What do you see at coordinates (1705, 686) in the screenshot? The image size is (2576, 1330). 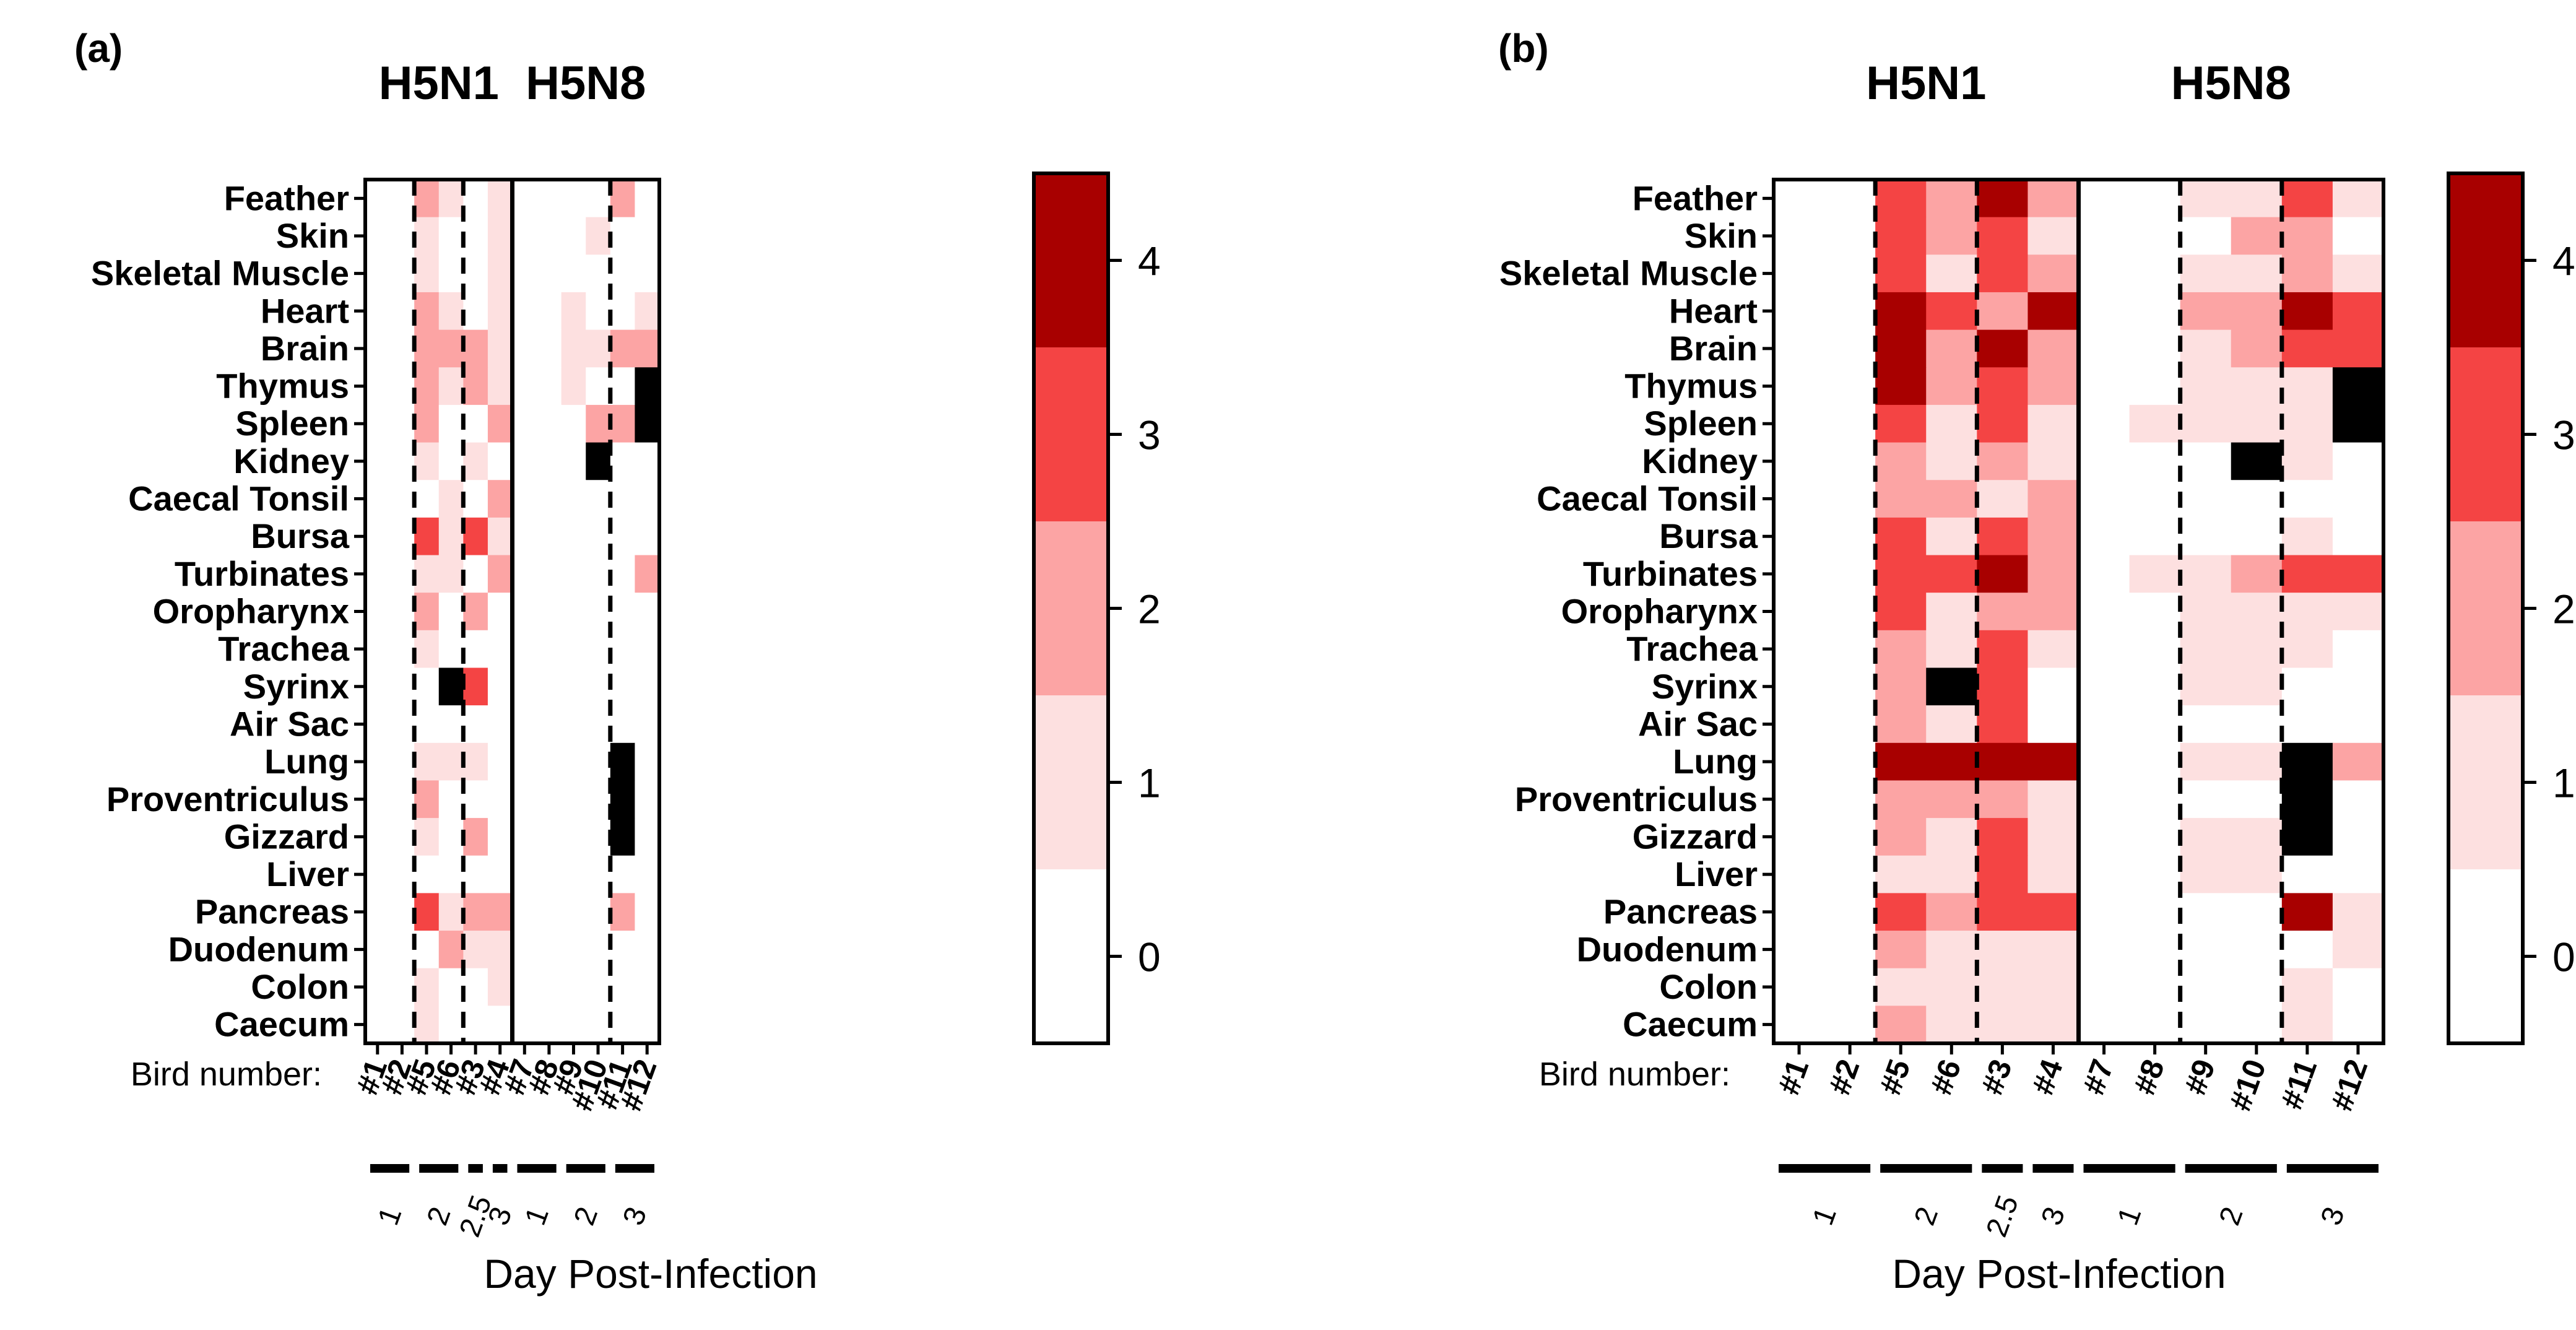 I see `row-label: Syrinx` at bounding box center [1705, 686].